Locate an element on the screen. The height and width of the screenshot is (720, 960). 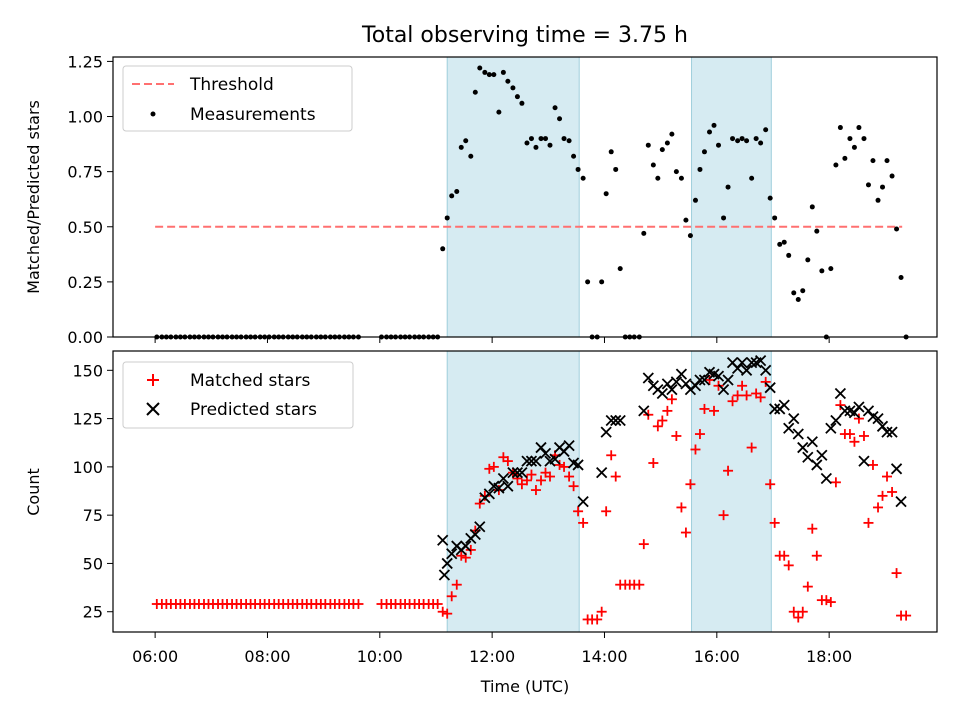
bottom-x-tick-label: 16:00 is located at coordinates (717, 656).